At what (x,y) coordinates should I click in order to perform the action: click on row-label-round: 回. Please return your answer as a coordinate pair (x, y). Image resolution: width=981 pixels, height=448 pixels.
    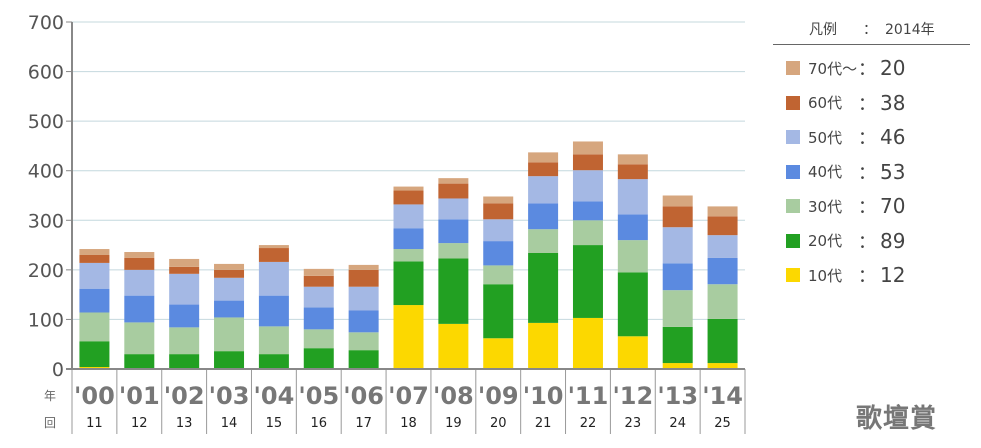
    Looking at the image, I should click on (50, 423).